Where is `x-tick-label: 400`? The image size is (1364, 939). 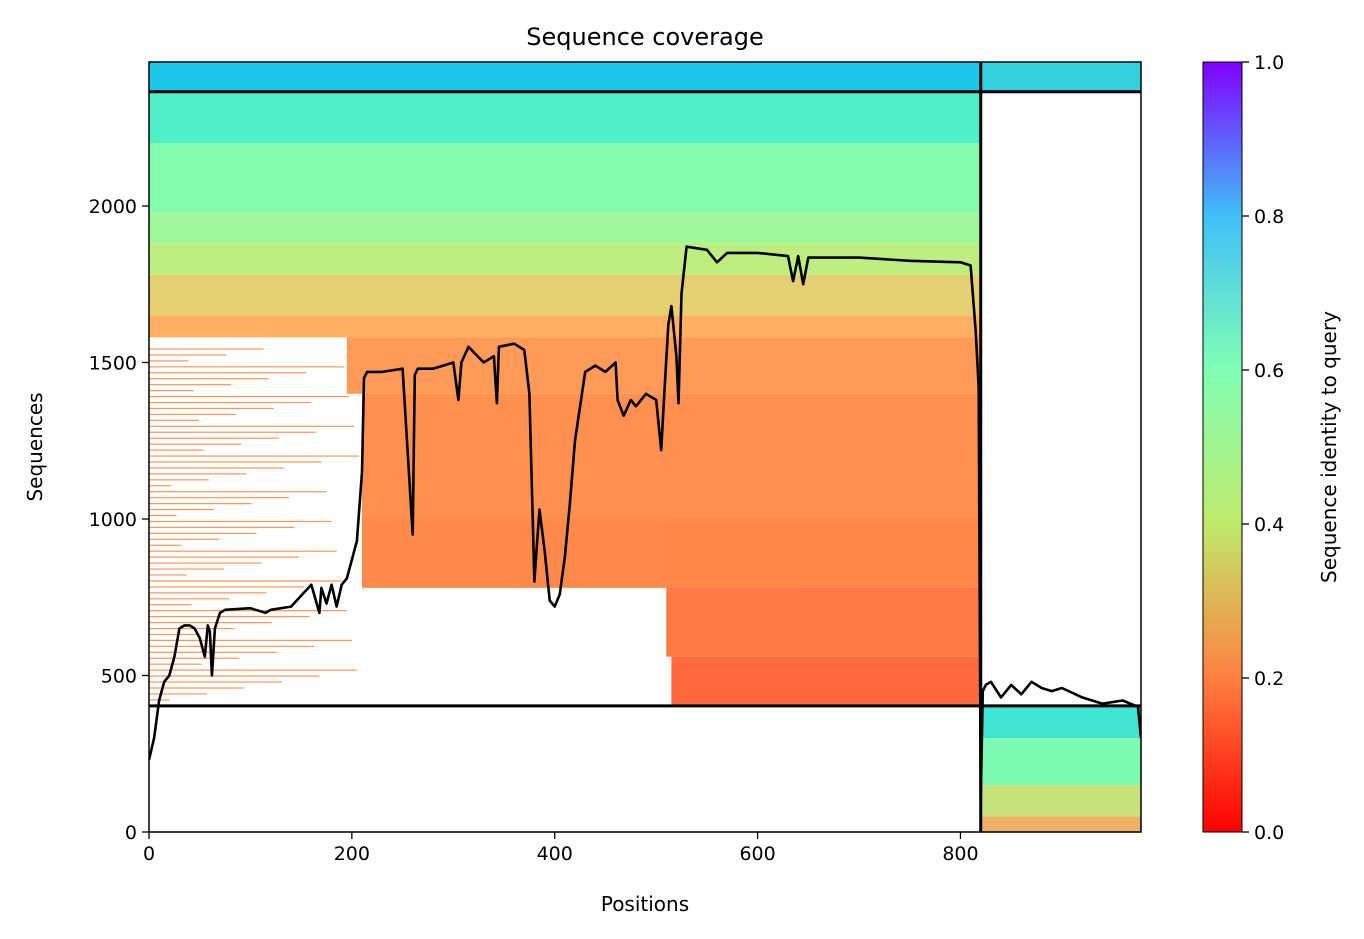 x-tick-label: 400 is located at coordinates (555, 854).